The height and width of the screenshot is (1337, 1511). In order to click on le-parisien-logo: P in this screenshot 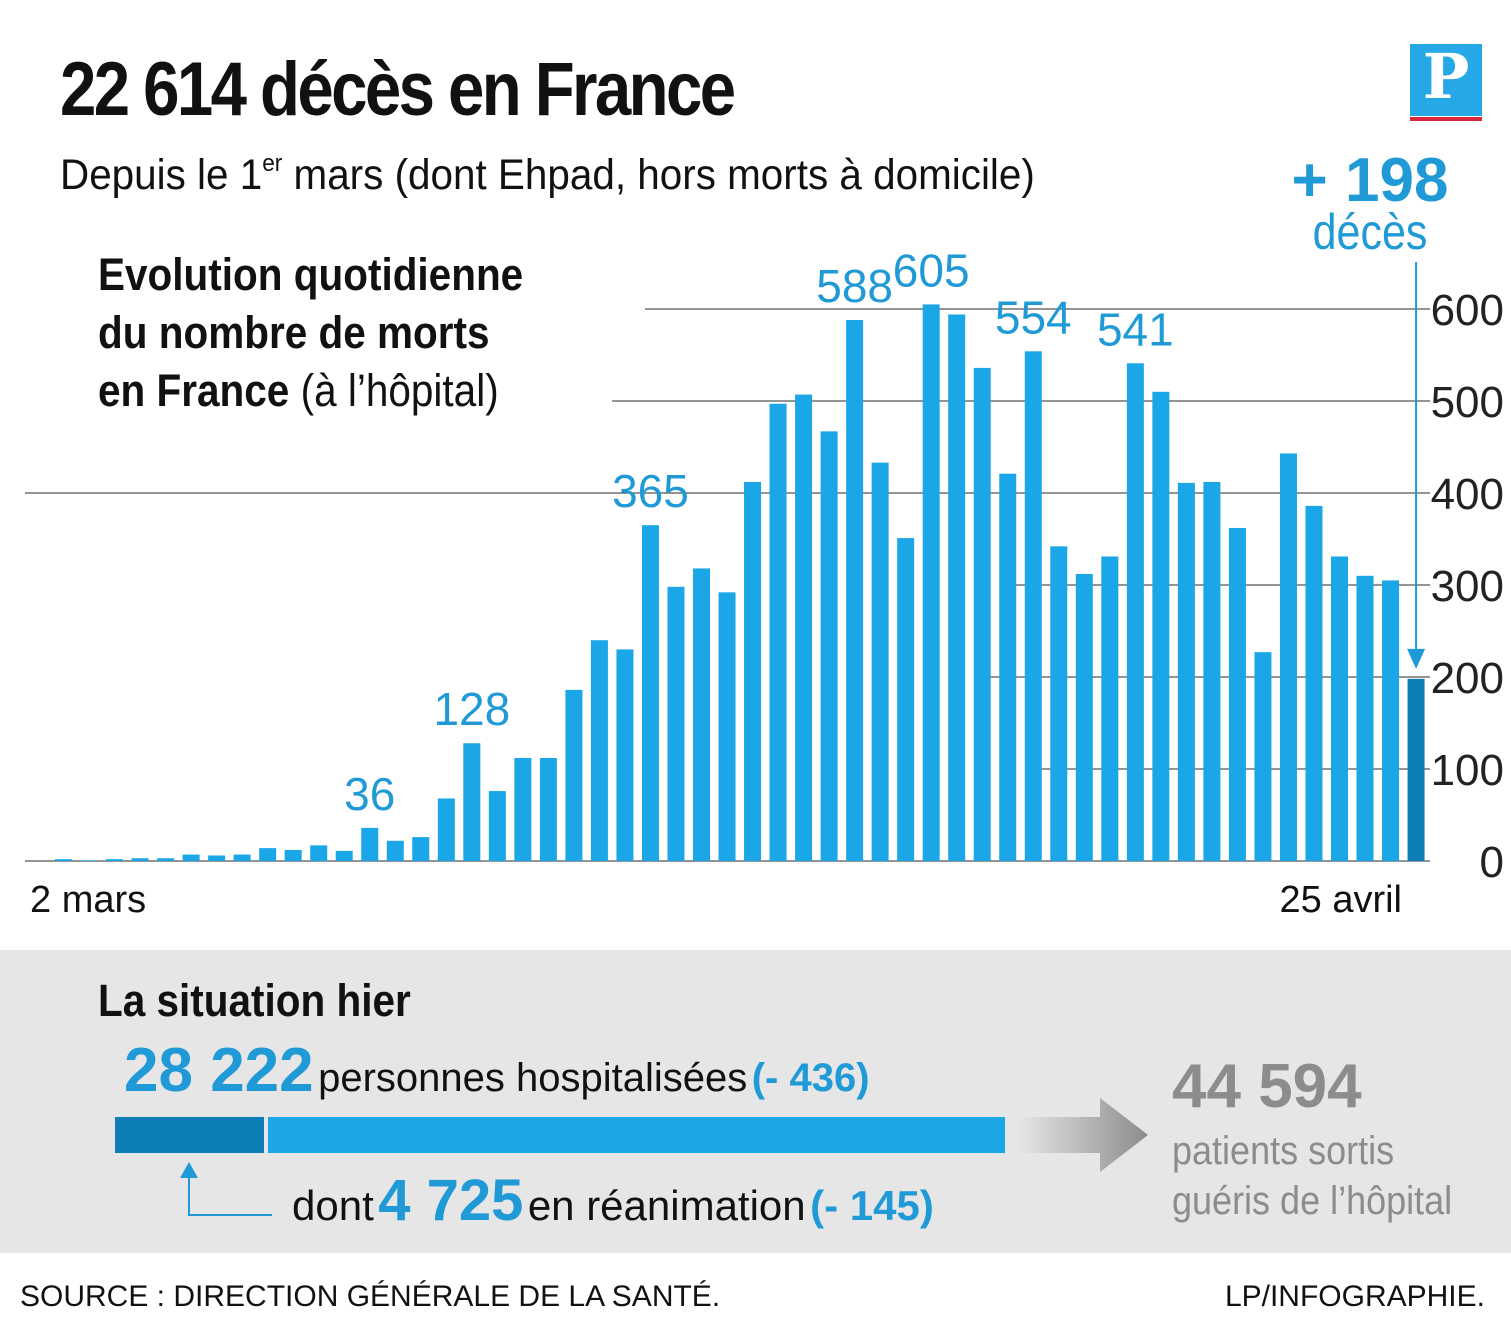, I will do `click(1446, 80)`.